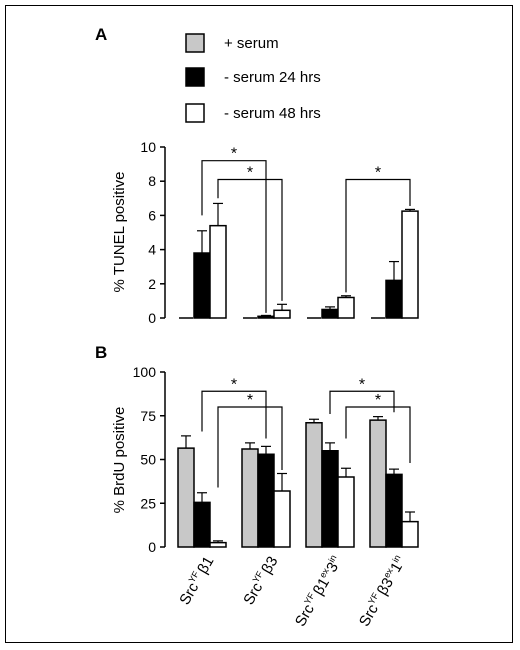 The height and width of the screenshot is (650, 520). What do you see at coordinates (272, 77) in the screenshot?
I see `legend-label-1: - serum 24 hrs` at bounding box center [272, 77].